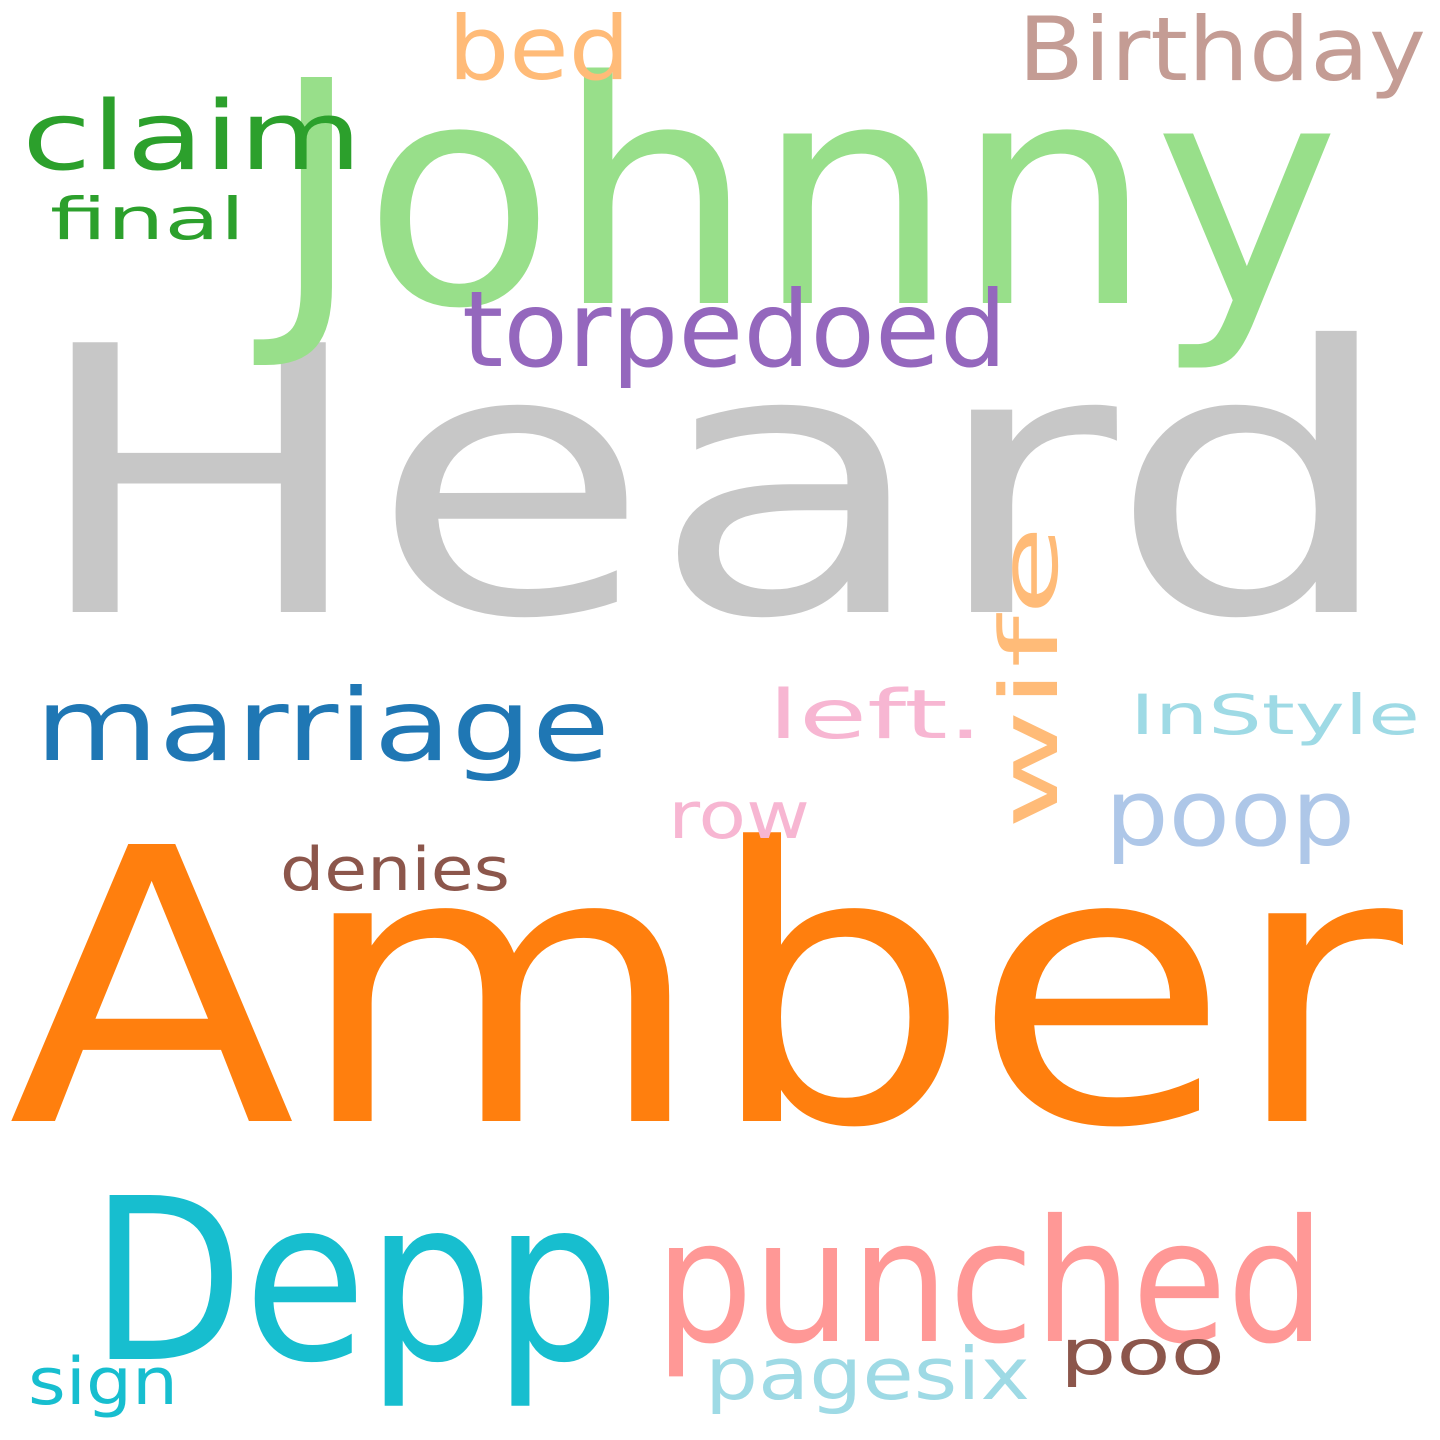 The image size is (1440, 1440). I want to click on word-poo: poo, so click(1142, 1352).